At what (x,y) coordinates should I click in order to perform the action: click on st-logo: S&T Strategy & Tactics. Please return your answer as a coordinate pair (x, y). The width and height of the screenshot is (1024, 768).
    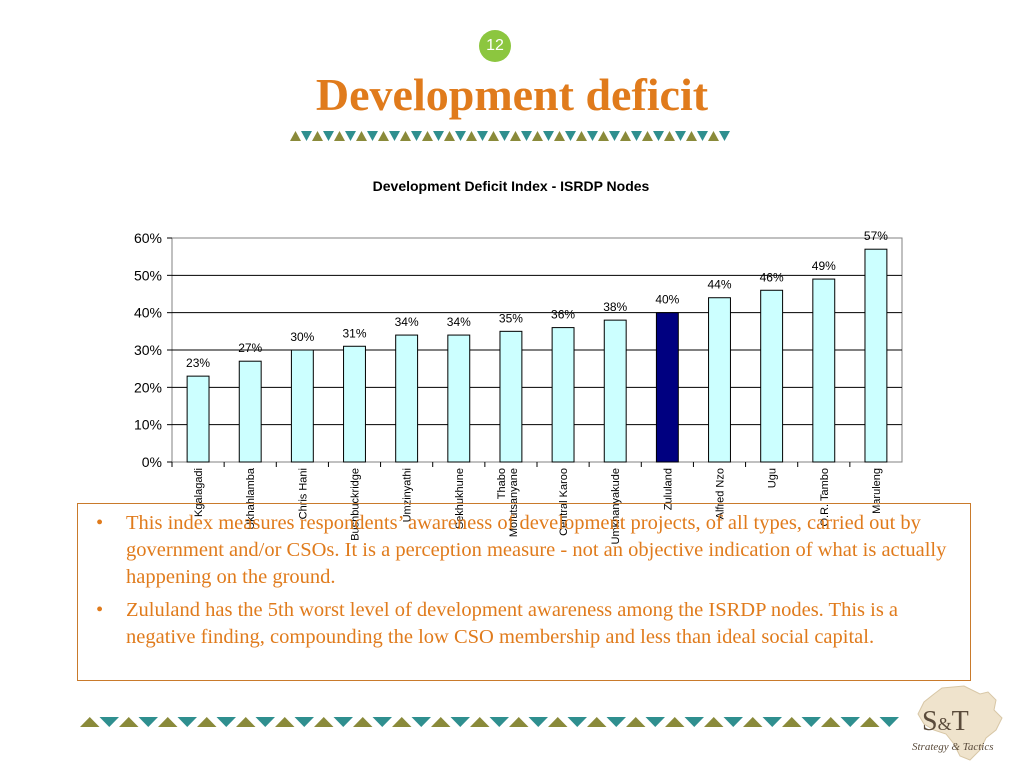
    Looking at the image, I should click on (949, 724).